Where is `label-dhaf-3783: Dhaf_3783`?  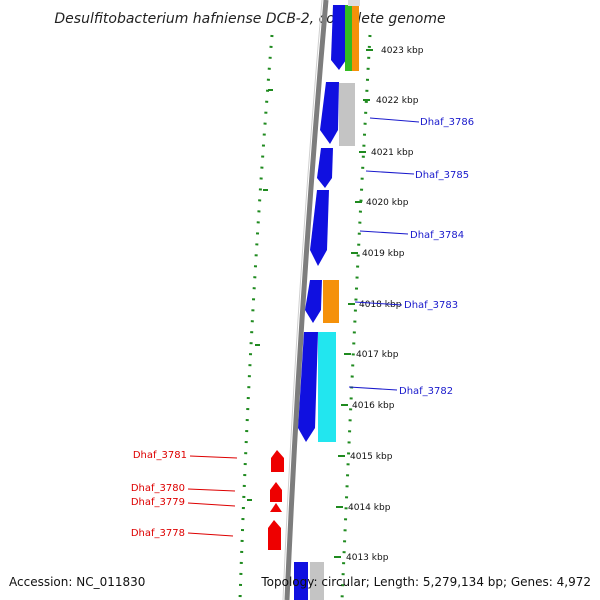
label-dhaf-3783: Dhaf_3783 is located at coordinates (431, 305).